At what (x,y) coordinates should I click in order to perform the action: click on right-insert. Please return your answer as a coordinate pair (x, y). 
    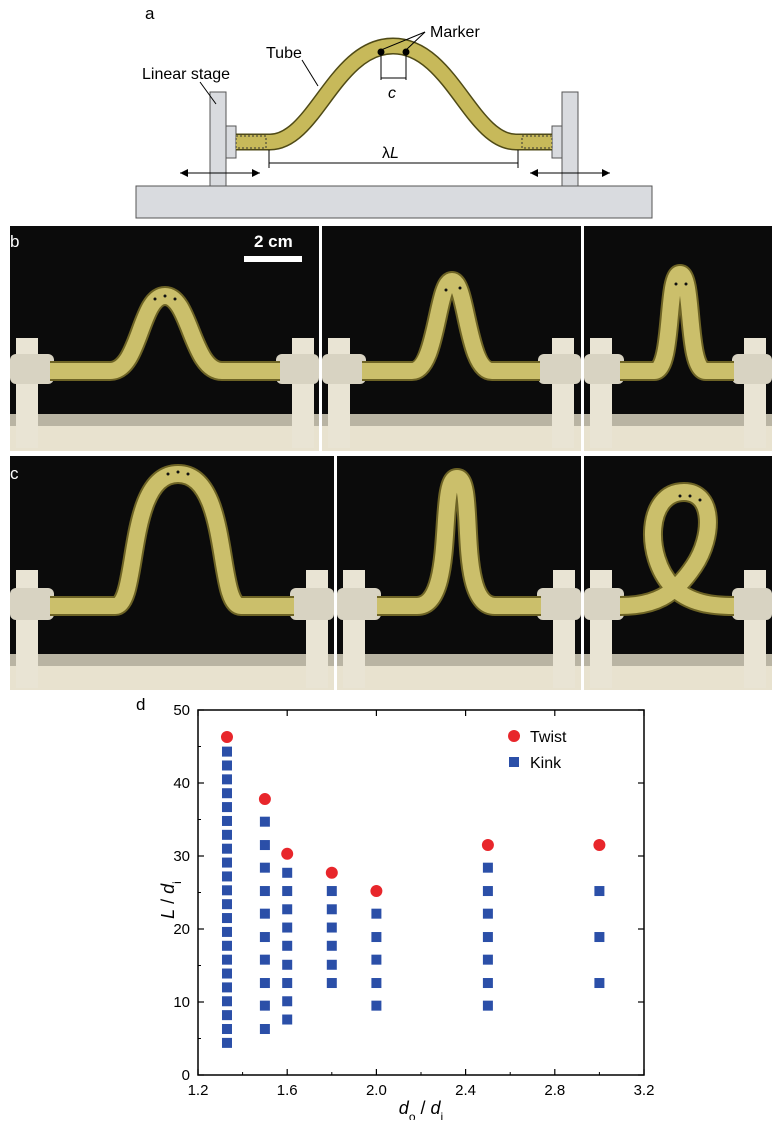
    Looking at the image, I should click on (537, 142).